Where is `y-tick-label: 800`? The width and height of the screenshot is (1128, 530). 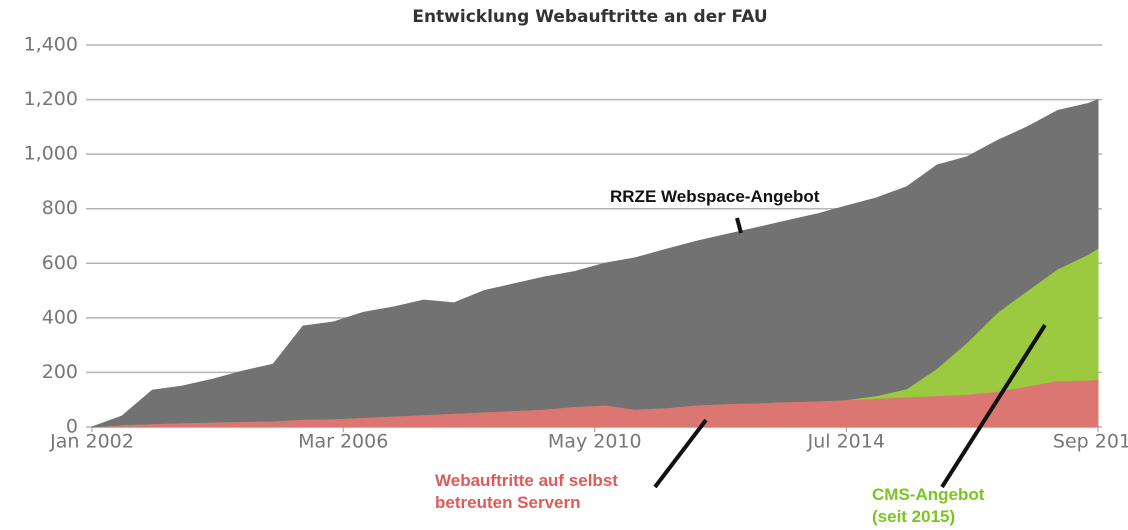
y-tick-label: 800 is located at coordinates (60, 208).